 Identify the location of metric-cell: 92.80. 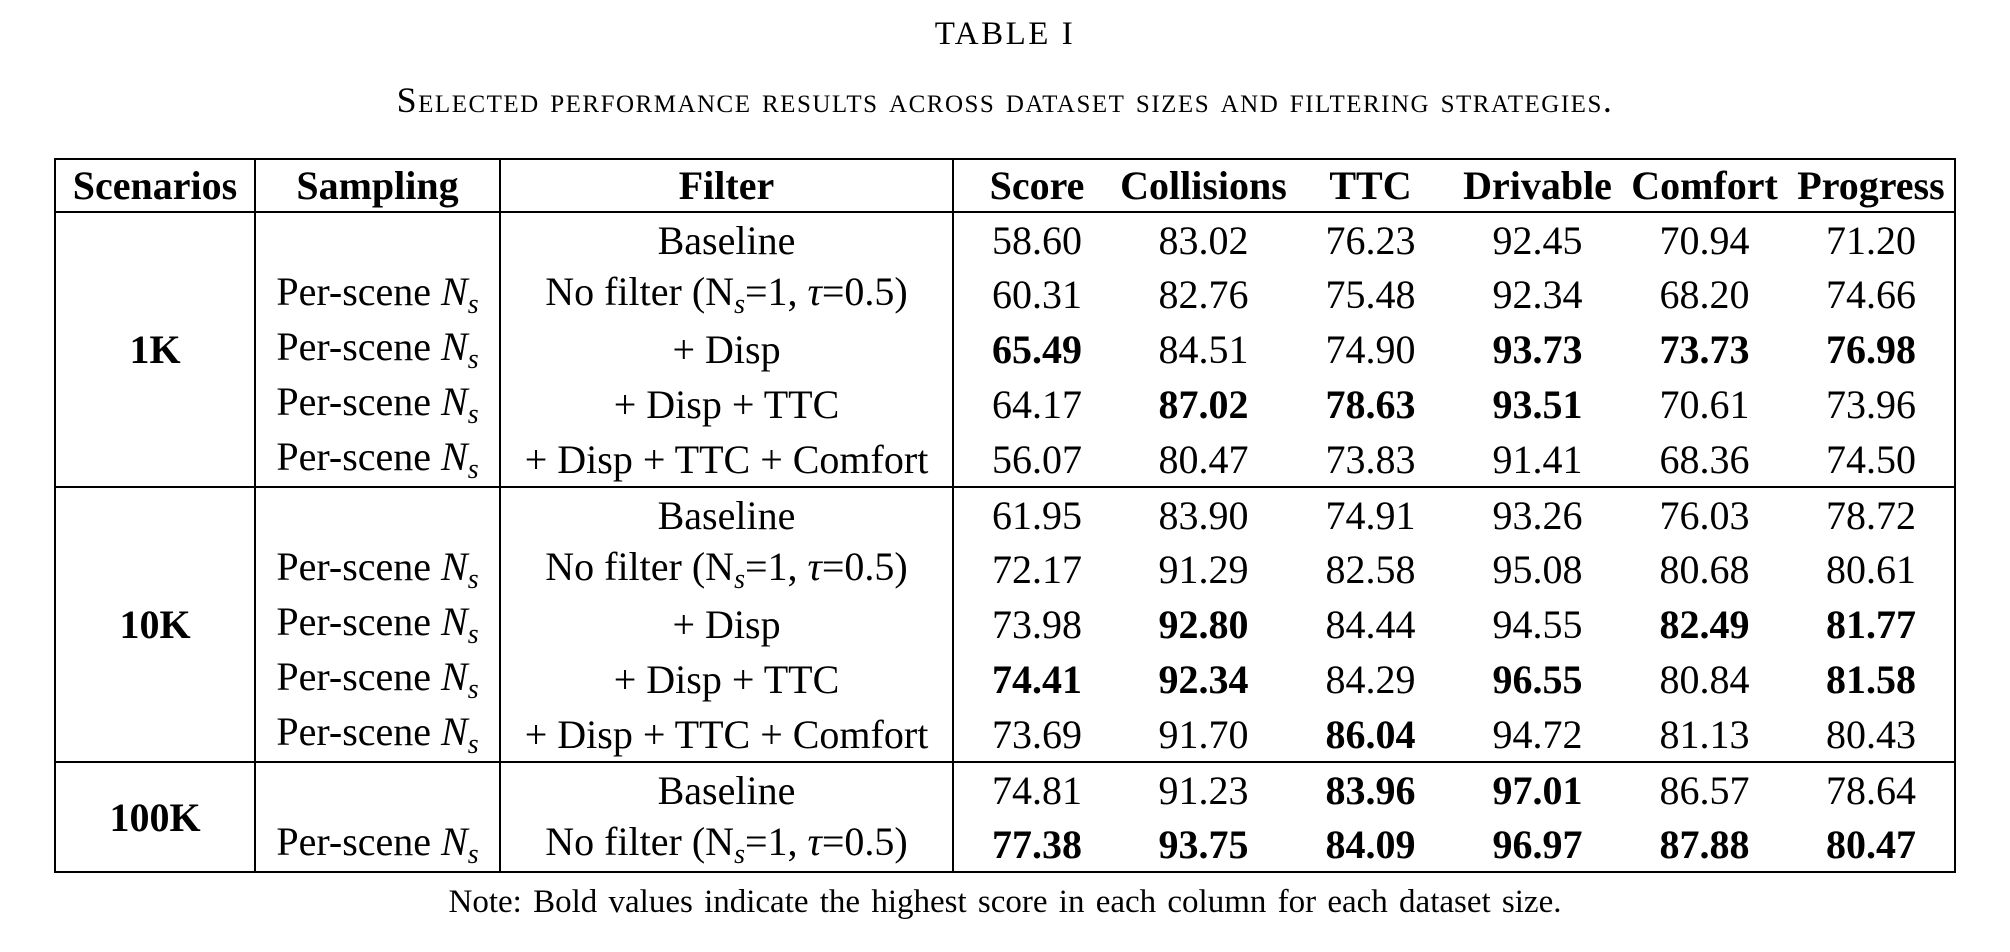
(1203, 624).